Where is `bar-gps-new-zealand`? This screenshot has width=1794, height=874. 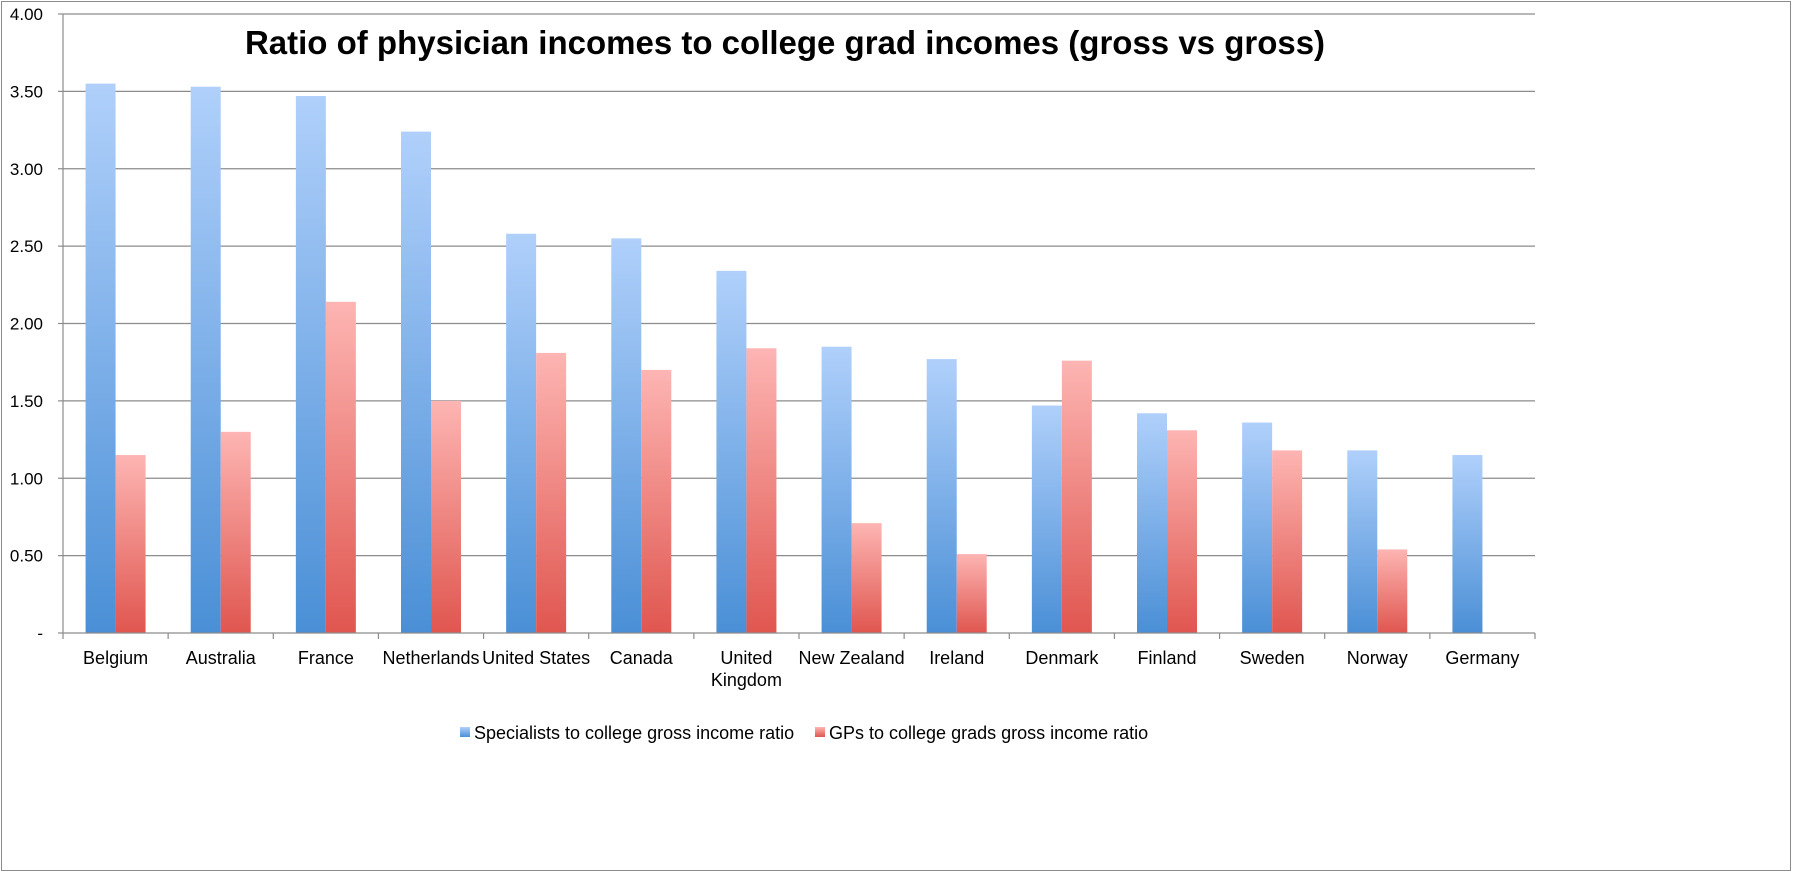
bar-gps-new-zealand is located at coordinates (866, 578).